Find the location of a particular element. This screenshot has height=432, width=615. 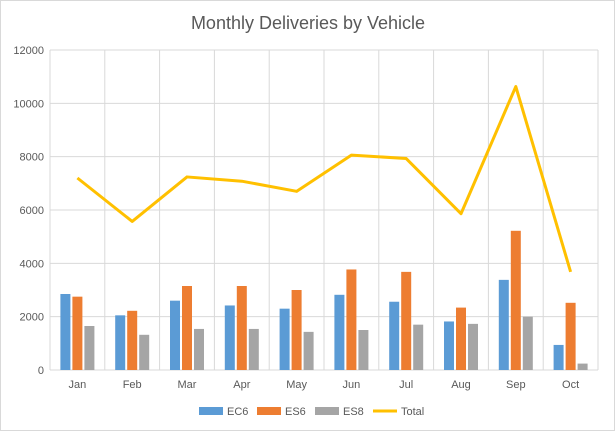

y-axis-ticks: 0 2000 4000 6000 8000 10000 12000 is located at coordinates (28, 211).